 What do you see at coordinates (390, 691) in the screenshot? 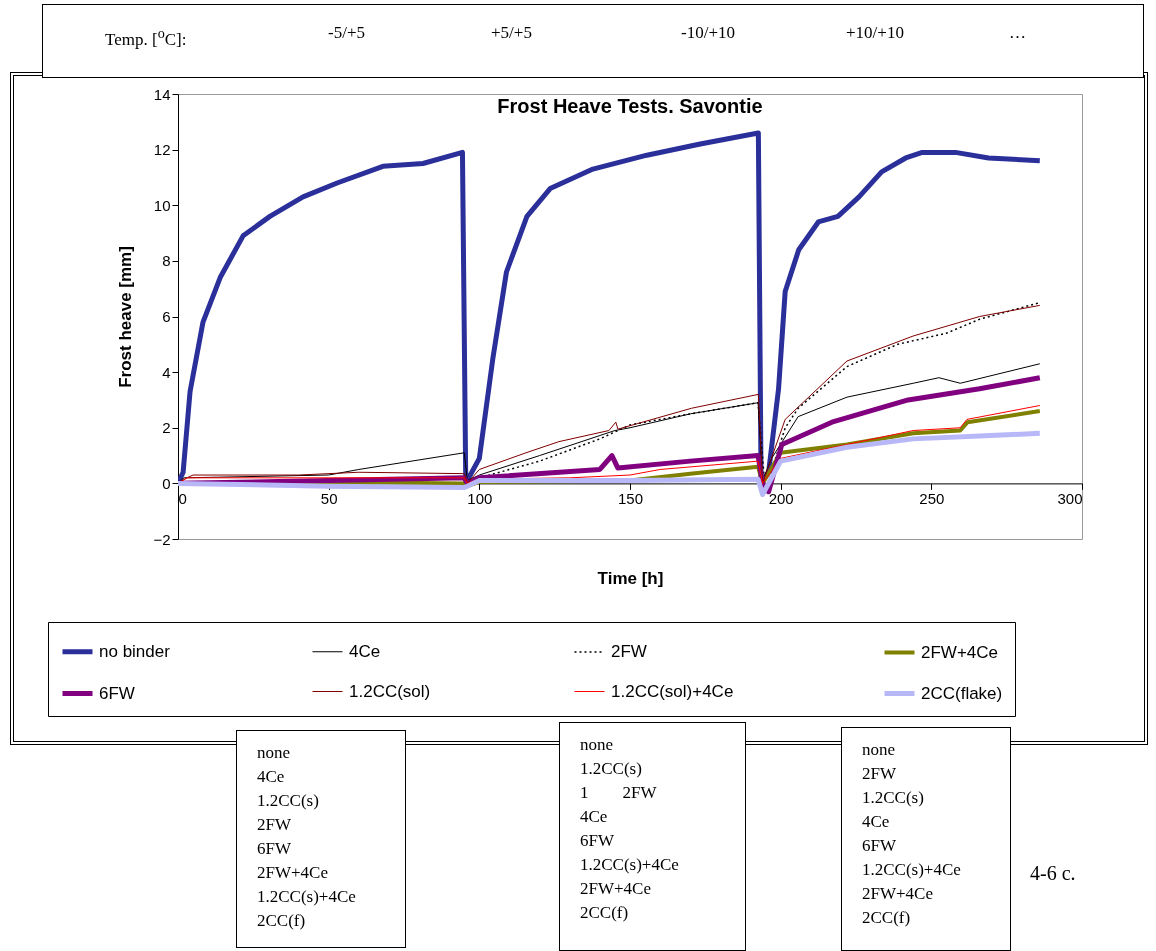
I see `legend-label: 1.2CC(sol)` at bounding box center [390, 691].